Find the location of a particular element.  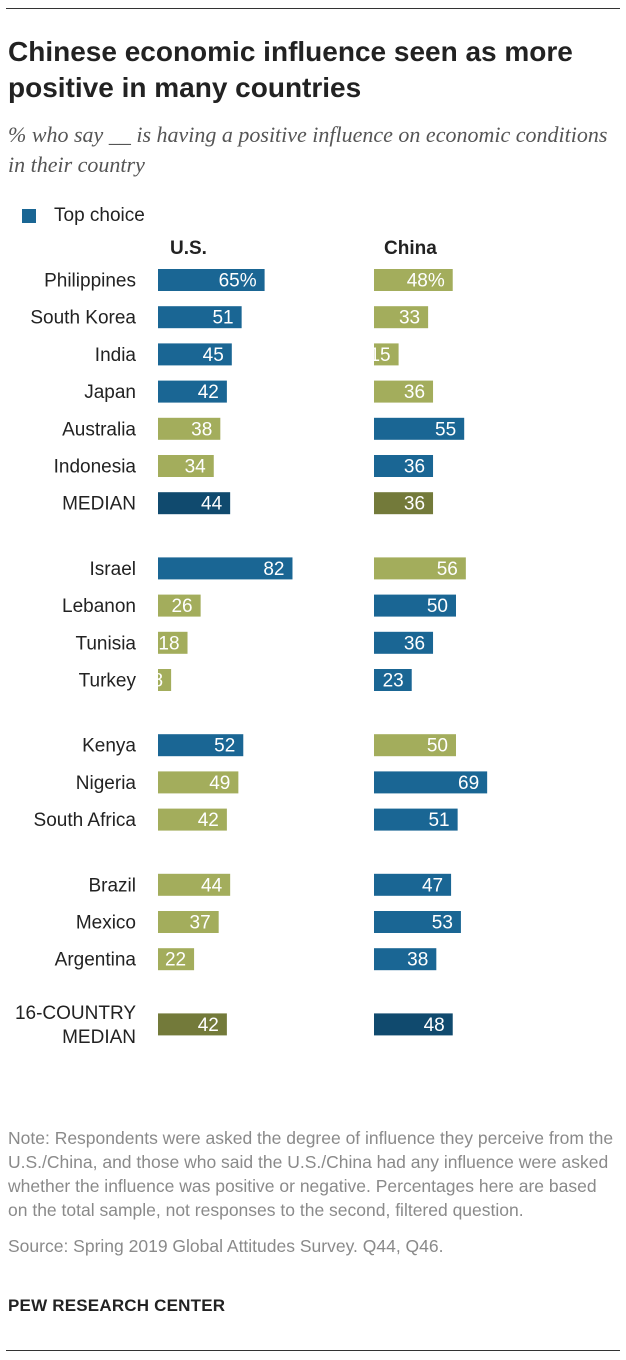

us-mexico-bar is located at coordinates (188, 922).